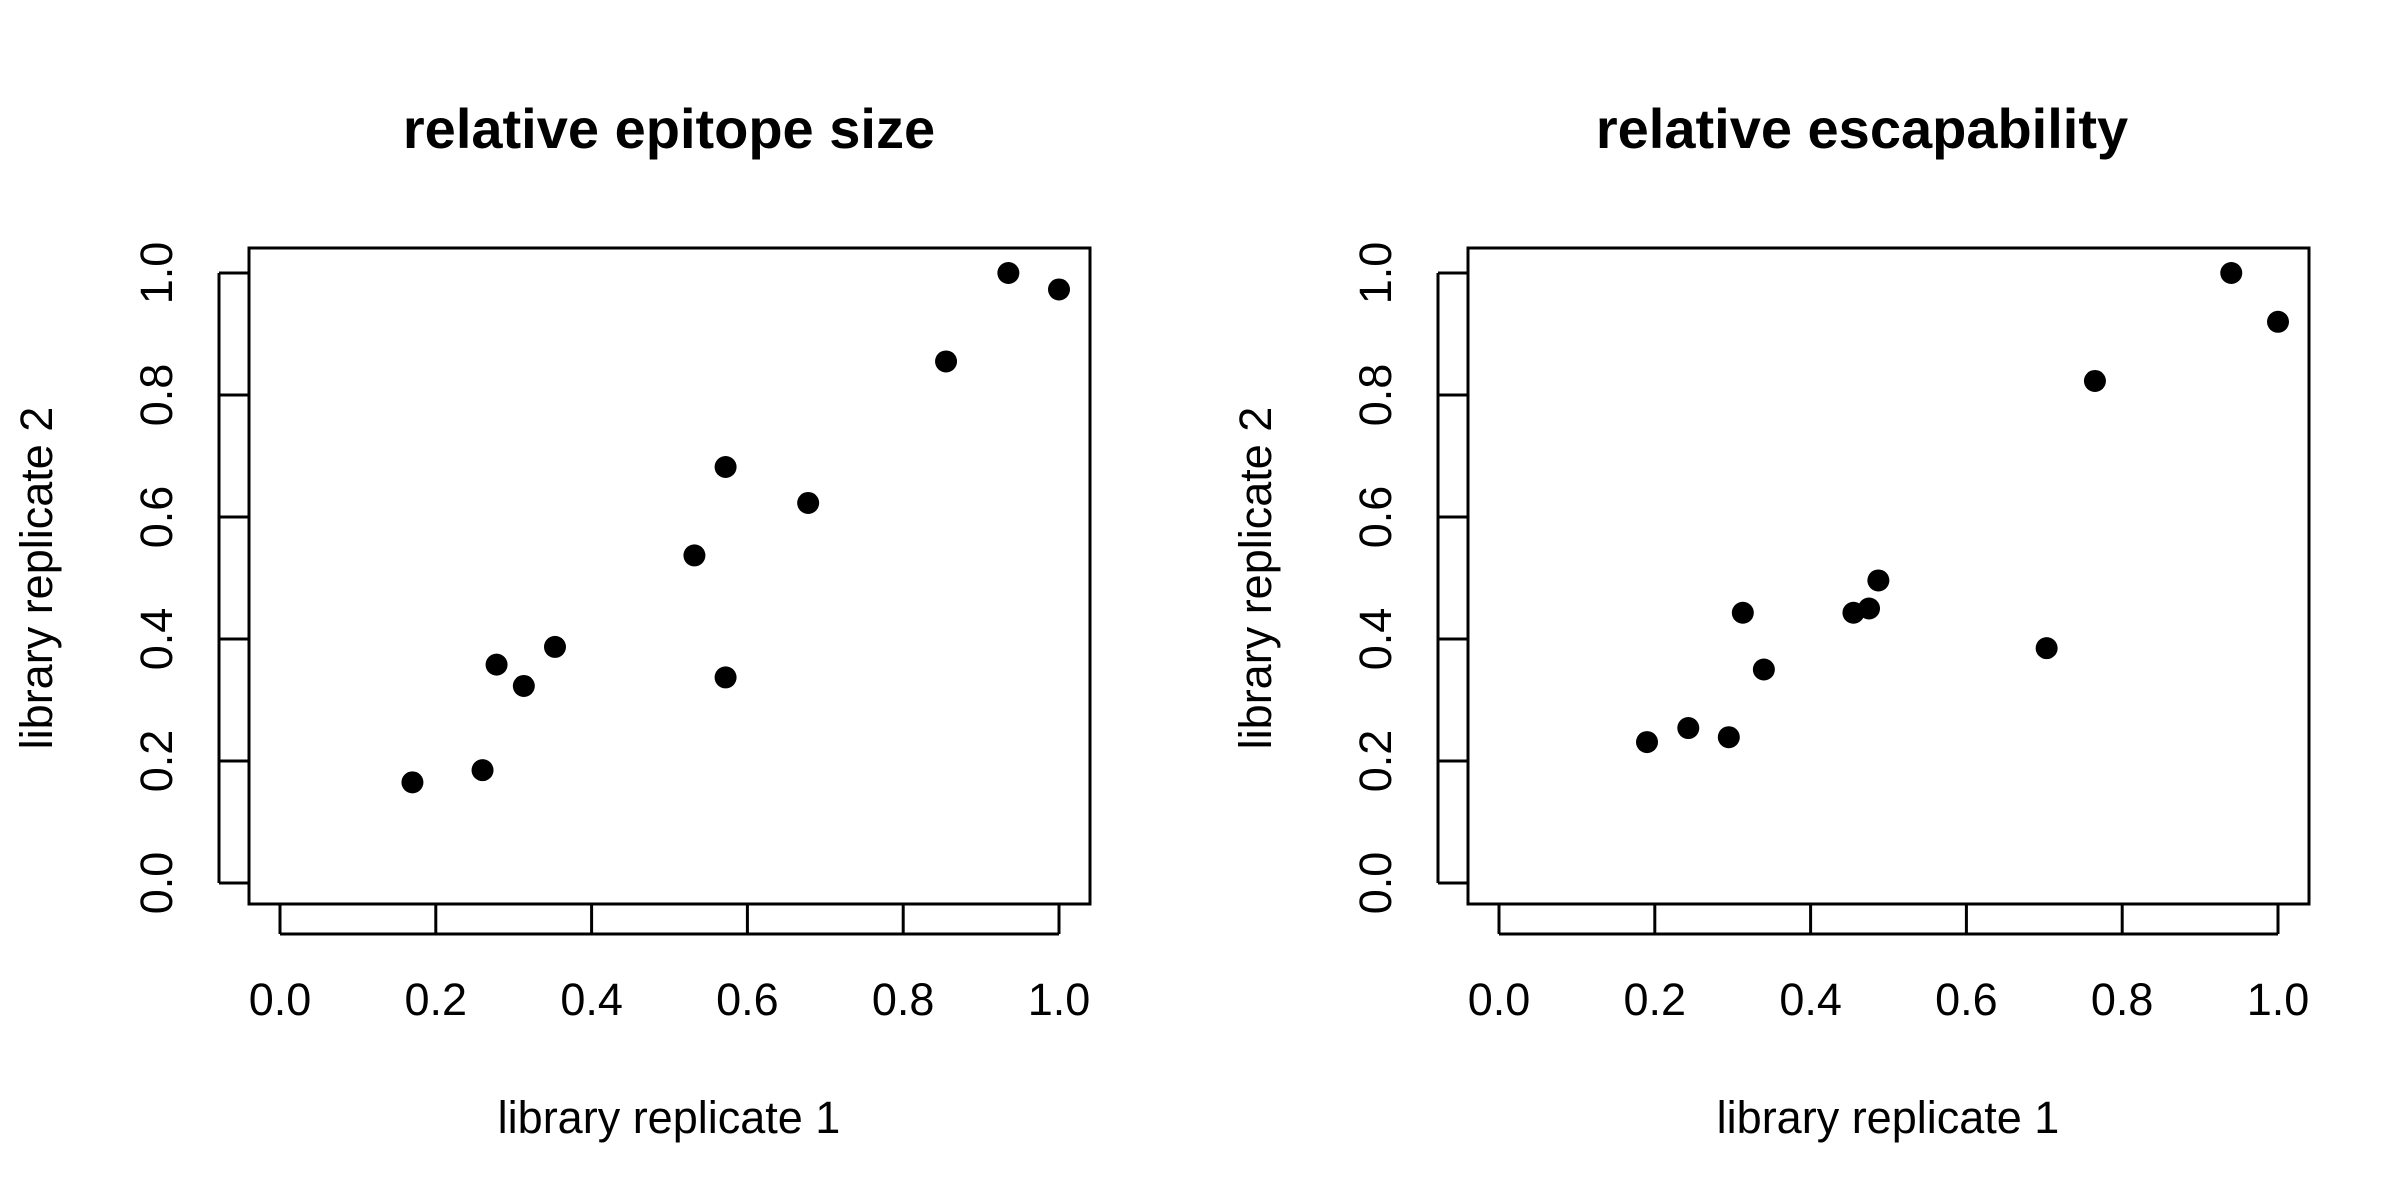 The height and width of the screenshot is (1200, 2400). Describe the element at coordinates (1862, 128) in the screenshot. I see `chart-title: relative escapability` at that location.